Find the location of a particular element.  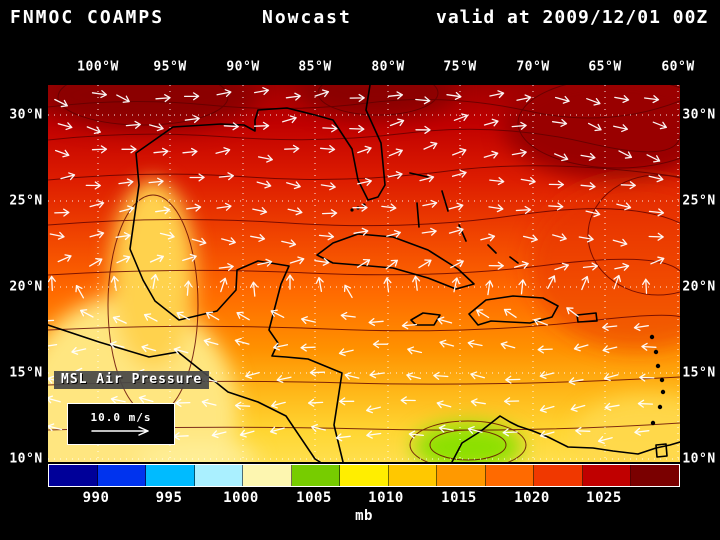

lat-tick-label-right: 15°N is located at coordinates (699, 373).